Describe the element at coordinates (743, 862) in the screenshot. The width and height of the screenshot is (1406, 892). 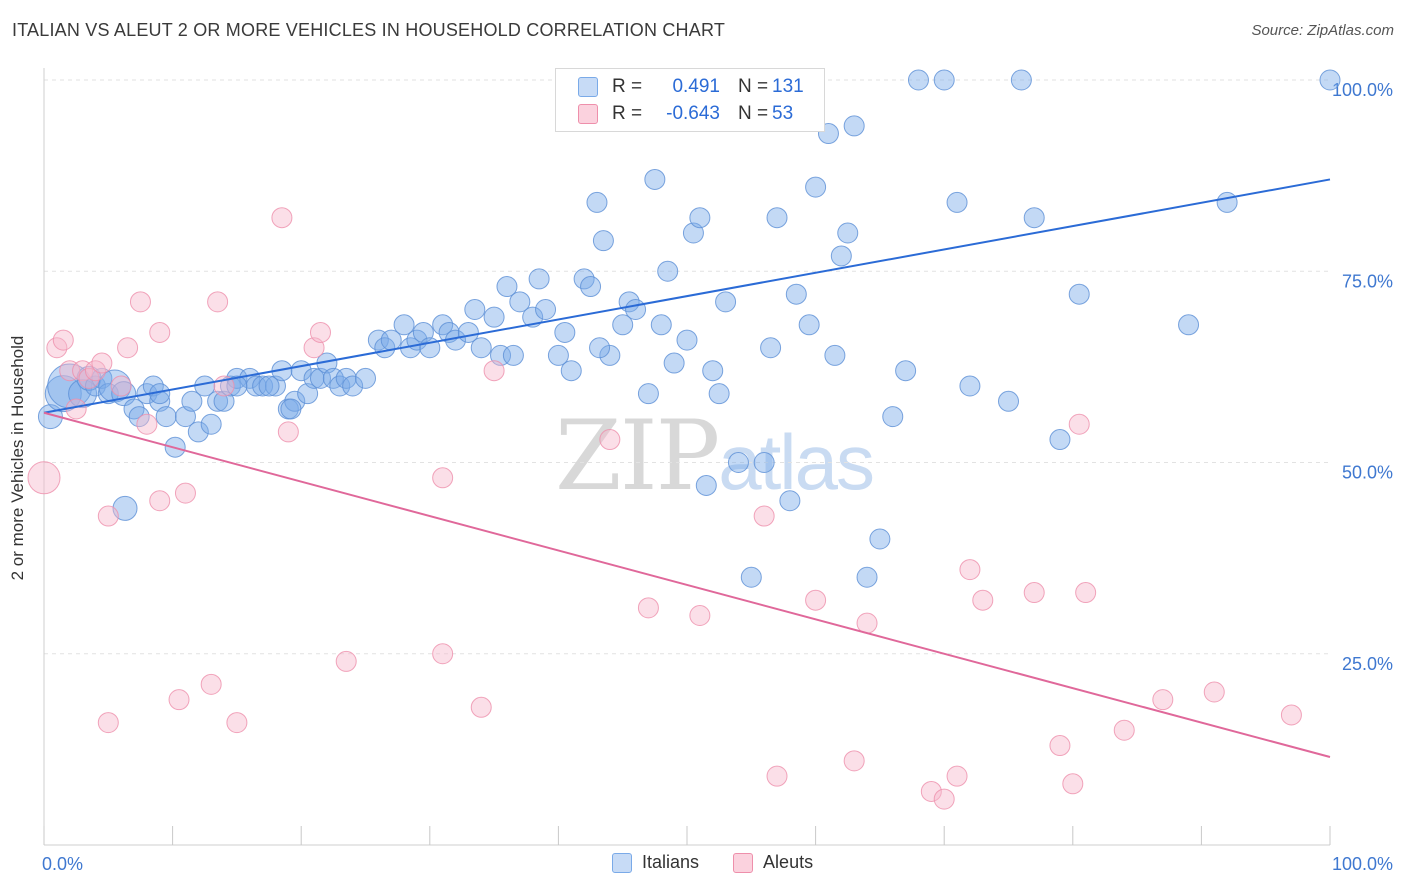
I see `legend-swatch-aleuts` at that location.